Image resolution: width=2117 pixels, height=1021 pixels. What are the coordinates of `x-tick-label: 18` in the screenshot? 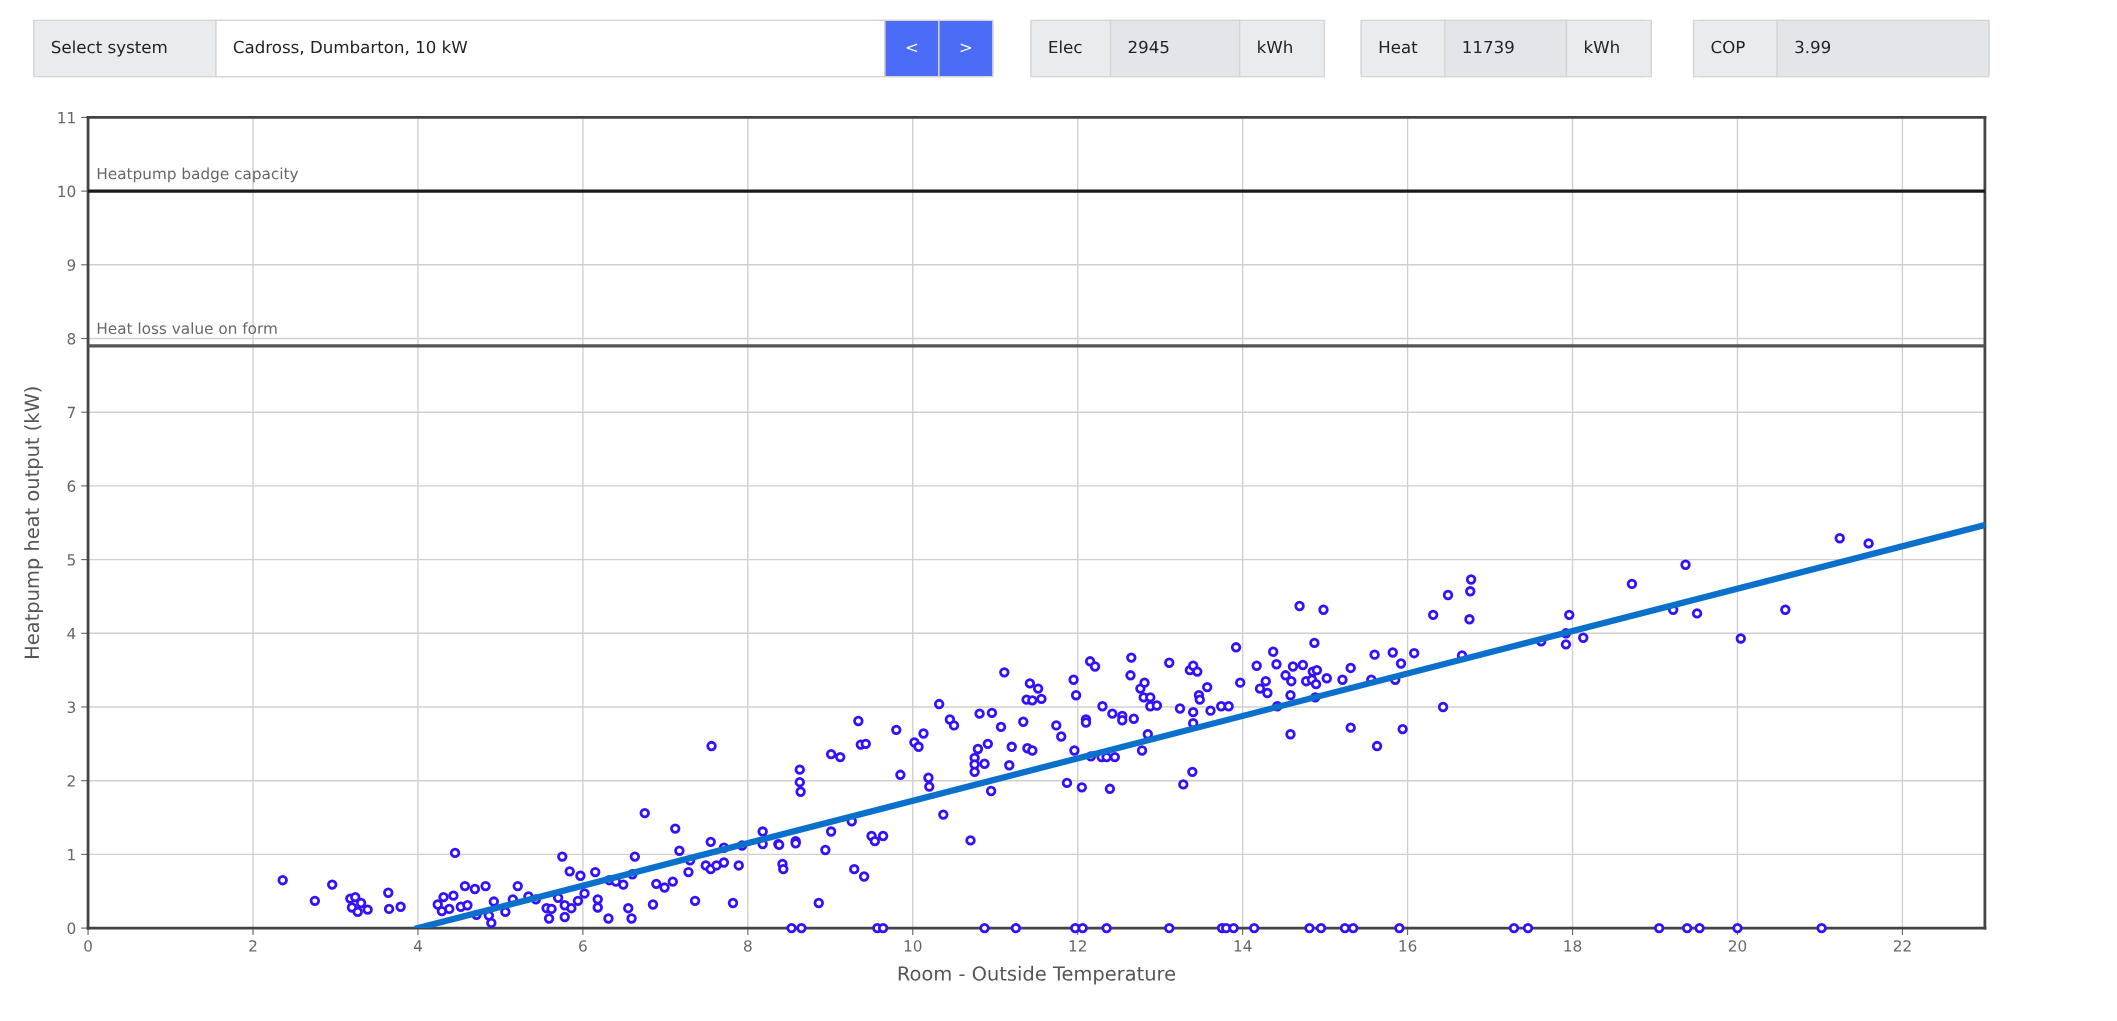 It's located at (1573, 946).